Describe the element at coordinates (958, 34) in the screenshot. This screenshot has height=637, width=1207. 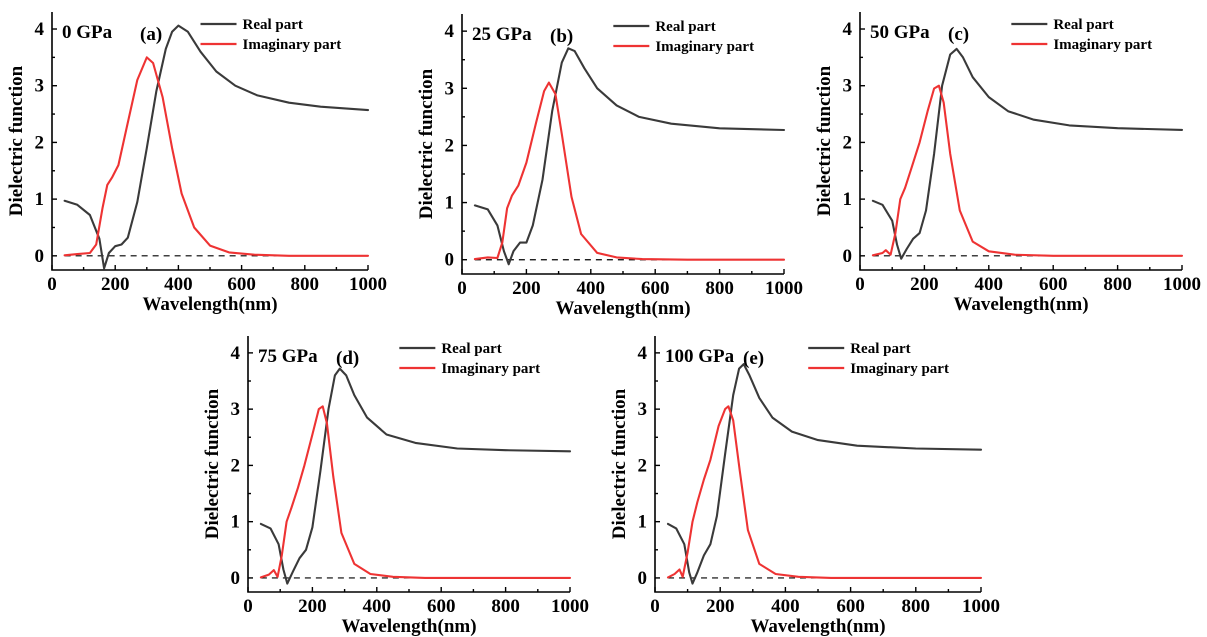
I see `panel-label: (c)` at that location.